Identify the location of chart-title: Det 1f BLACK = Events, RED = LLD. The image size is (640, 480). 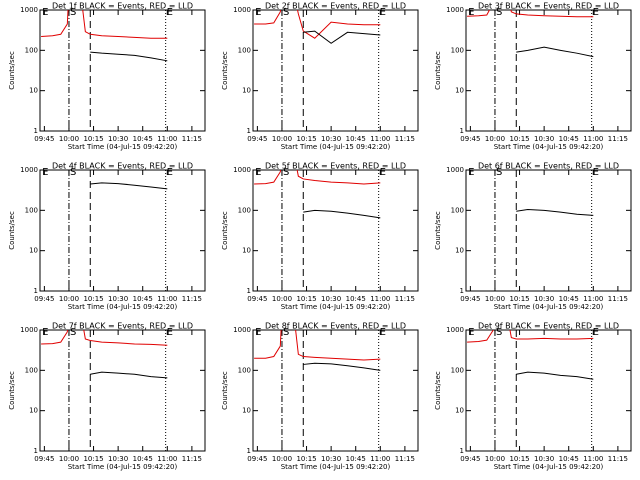
(122, 6).